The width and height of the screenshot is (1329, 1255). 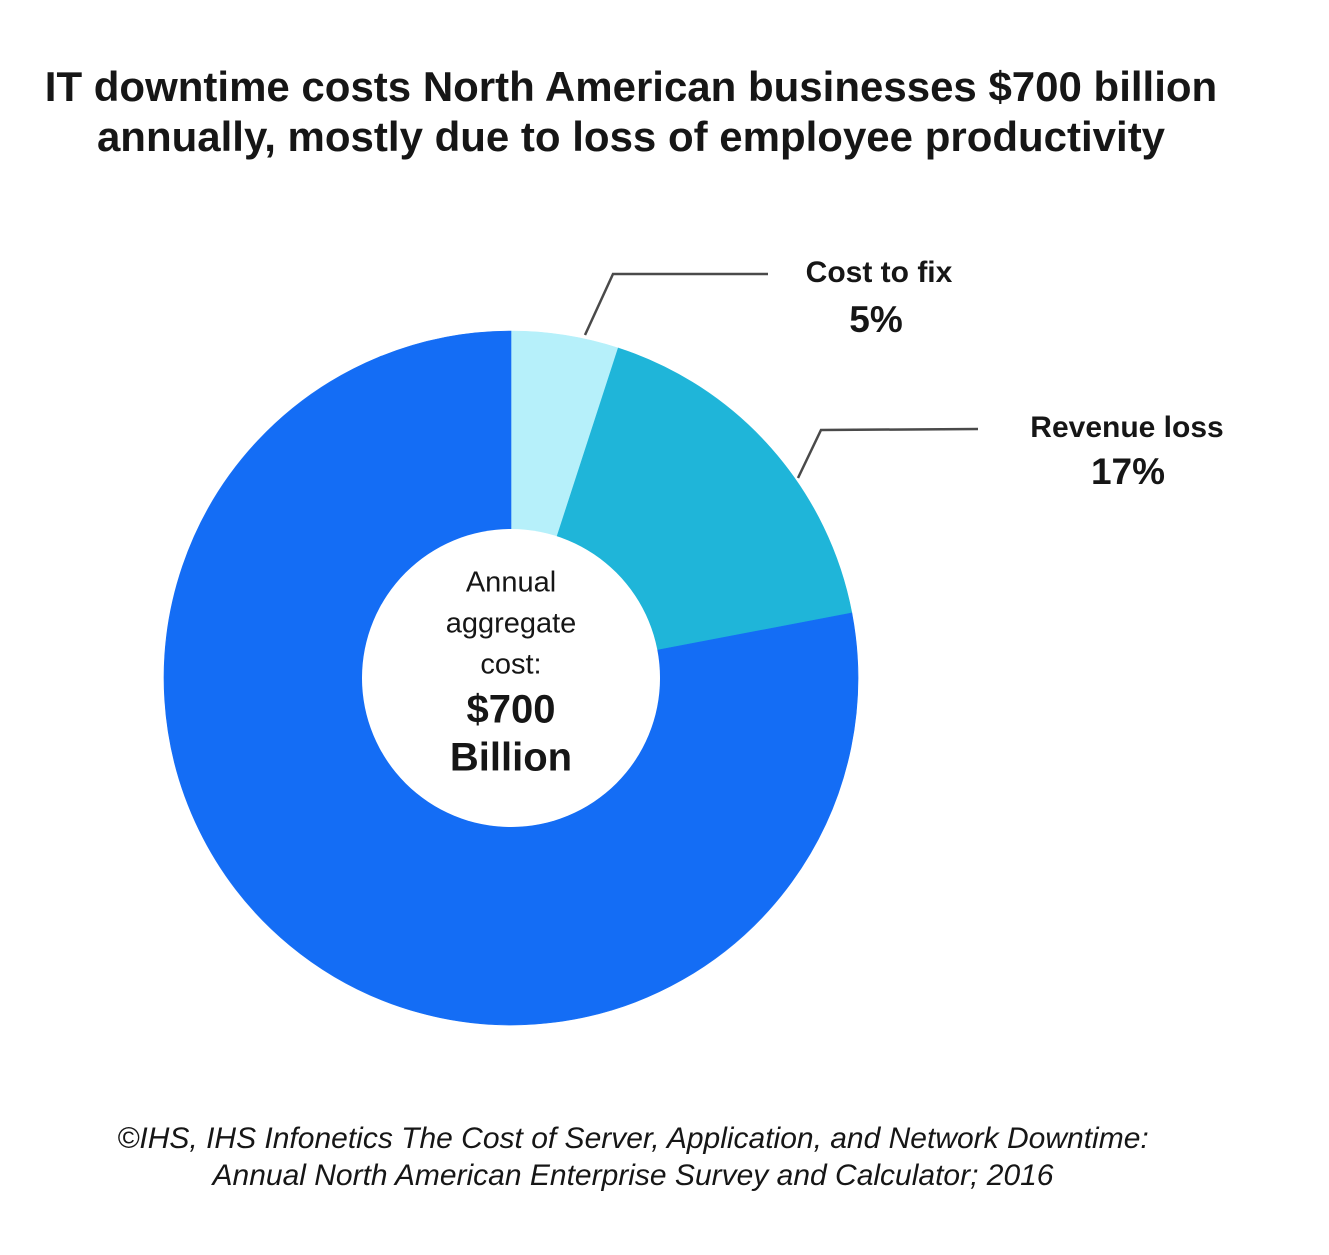 What do you see at coordinates (511, 757) in the screenshot?
I see `center-value-line-2: Billion` at bounding box center [511, 757].